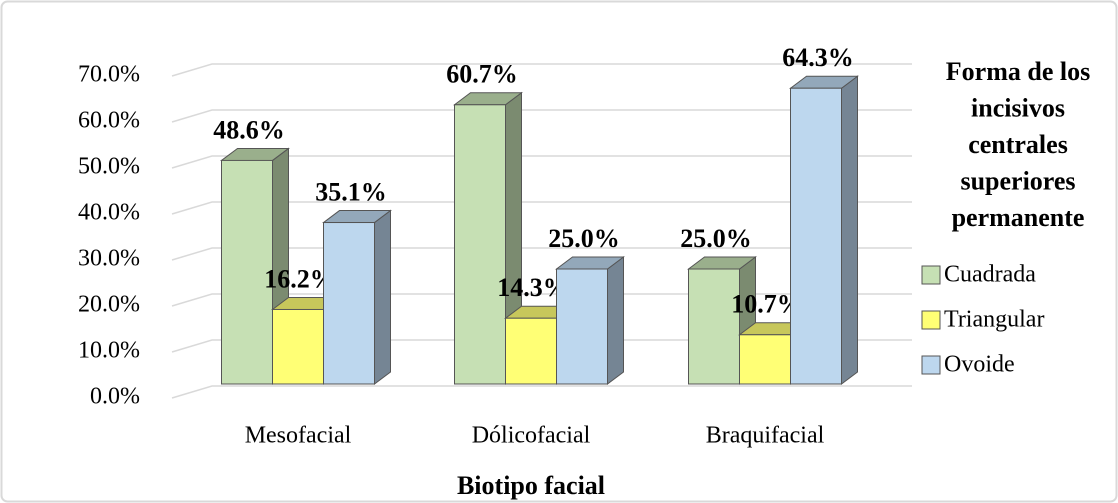 This screenshot has height=503, width=1118. I want to click on legend-title: centrales, so click(1018, 144).